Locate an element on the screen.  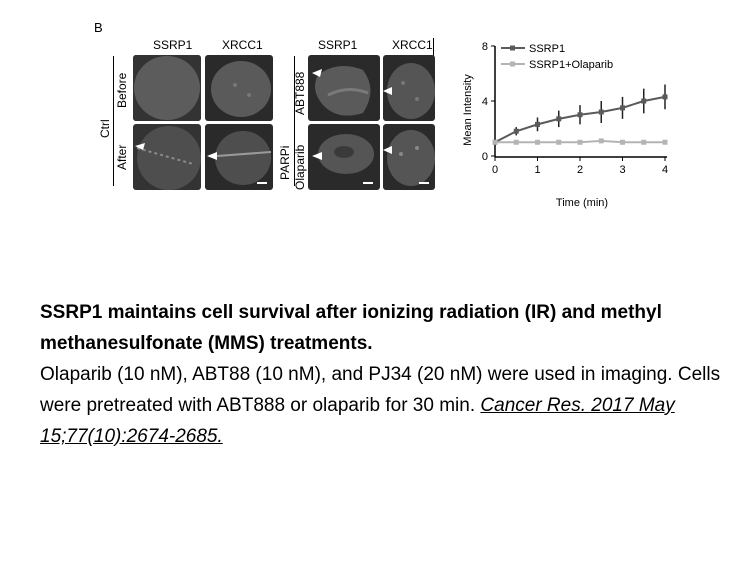
micrograph-abt888-ssrp1 is located at coordinates (344, 88).